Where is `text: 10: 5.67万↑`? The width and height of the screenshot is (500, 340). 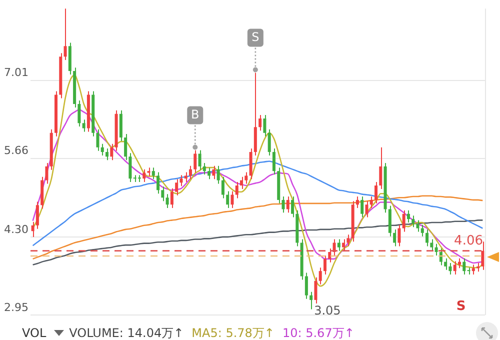
text: 10: 5.67万↑ is located at coordinates (318, 333).